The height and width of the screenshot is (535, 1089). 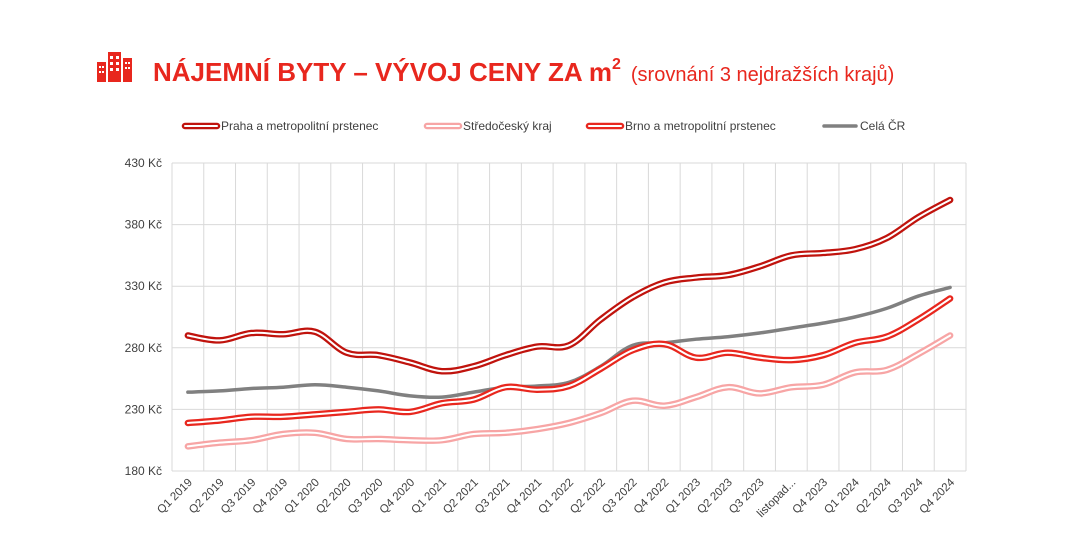 I want to click on legend-item: Celá ČR, so click(x=864, y=125).